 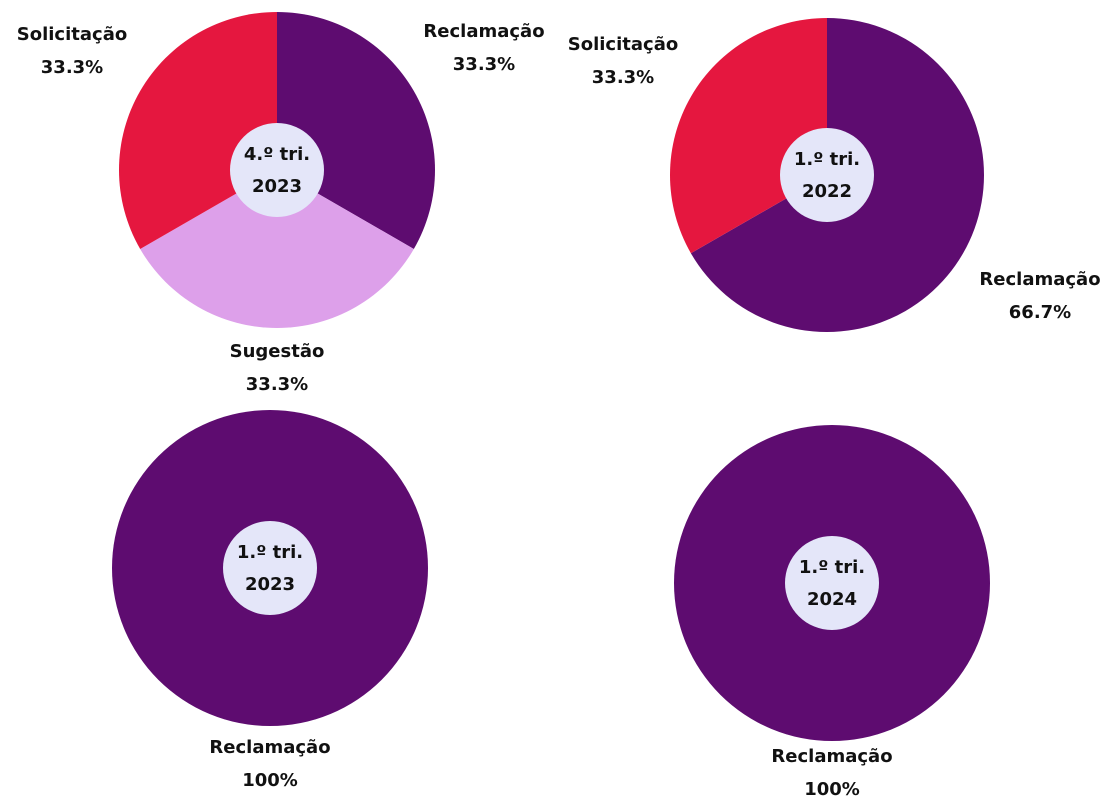 What do you see at coordinates (277, 249) in the screenshot?
I see `pie-slice` at bounding box center [277, 249].